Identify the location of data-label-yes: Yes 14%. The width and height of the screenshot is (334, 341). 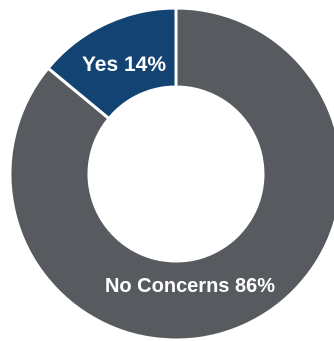
(124, 64).